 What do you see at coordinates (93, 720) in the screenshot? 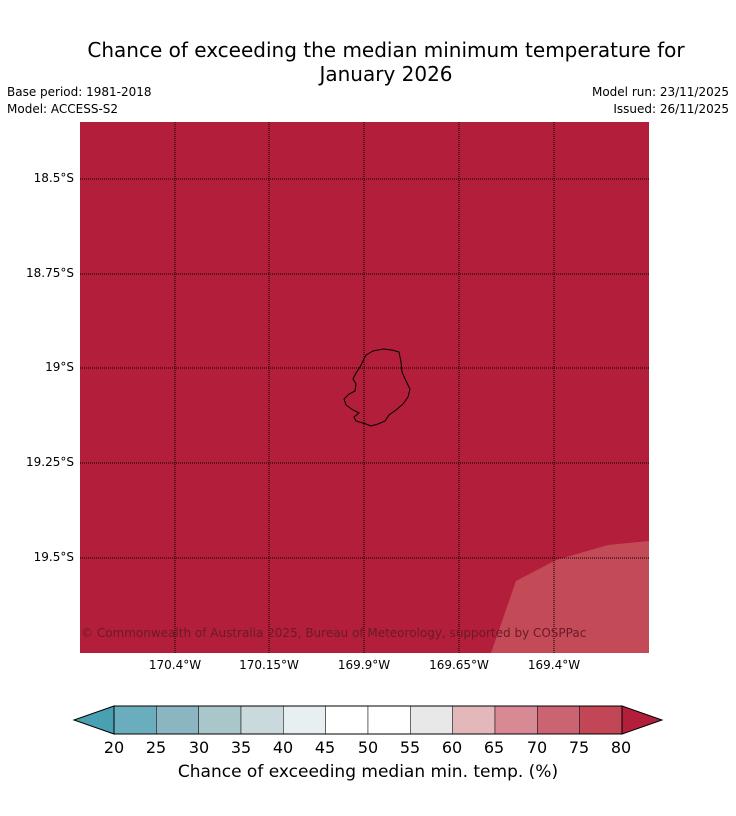
I see `colorbar-extend-low` at bounding box center [93, 720].